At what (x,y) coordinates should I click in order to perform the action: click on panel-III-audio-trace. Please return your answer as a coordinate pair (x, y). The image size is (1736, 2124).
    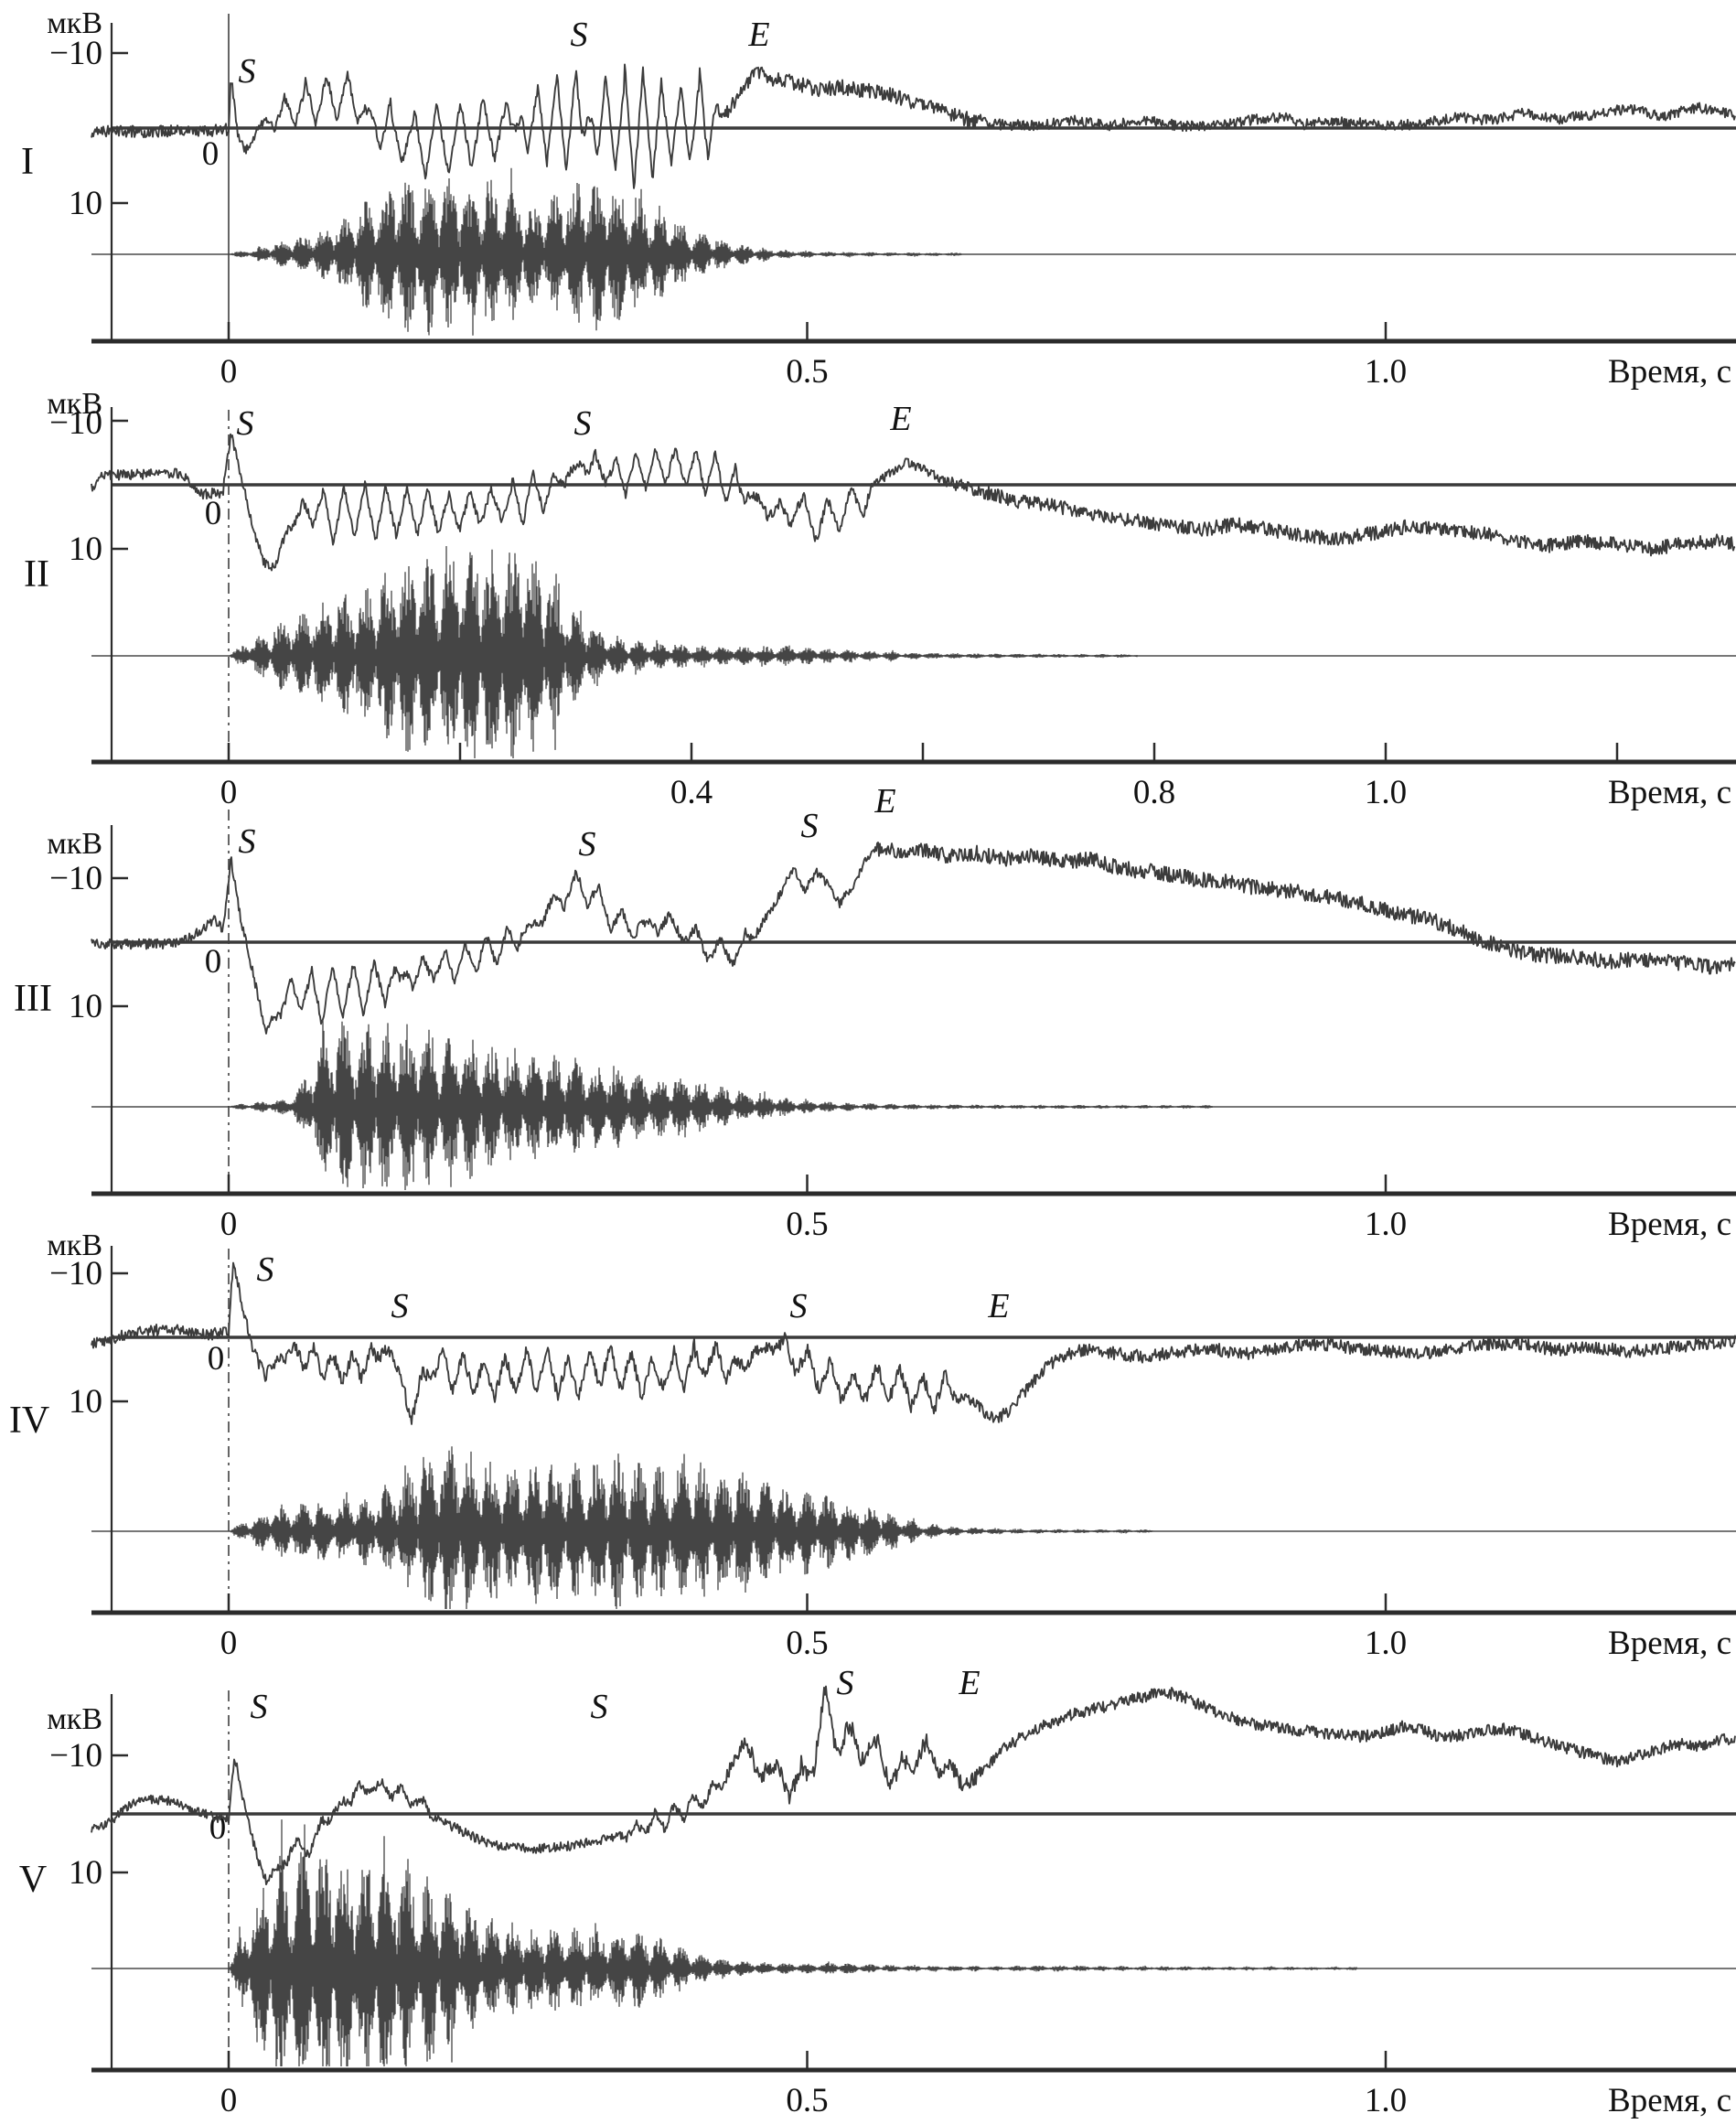
    Looking at the image, I should click on (722, 1104).